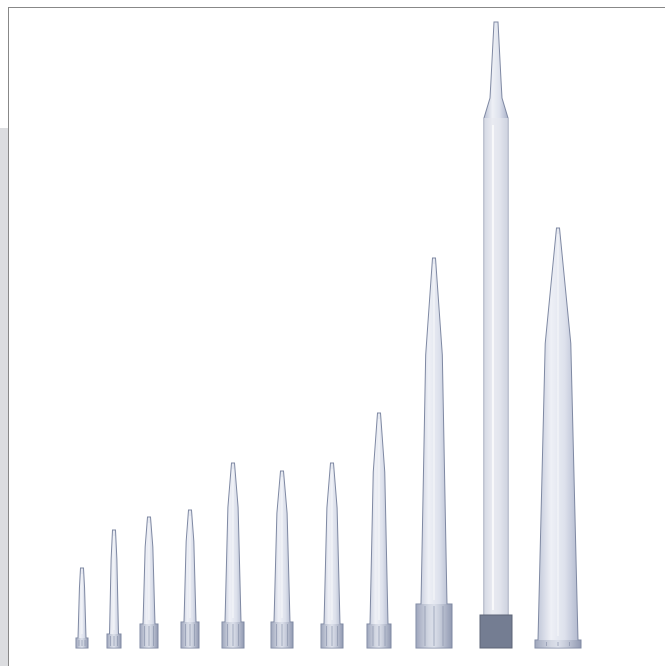 Image resolution: width=665 pixels, height=666 pixels. What do you see at coordinates (4, 397) in the screenshot?
I see `side-strip` at bounding box center [4, 397].